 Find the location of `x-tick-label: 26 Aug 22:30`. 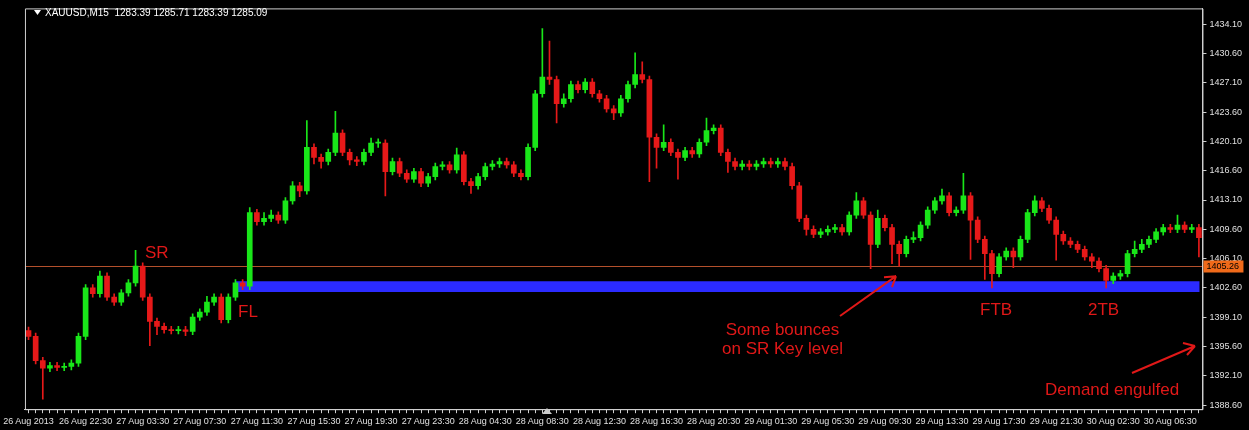

x-tick-label: 26 Aug 22:30 is located at coordinates (86, 421).